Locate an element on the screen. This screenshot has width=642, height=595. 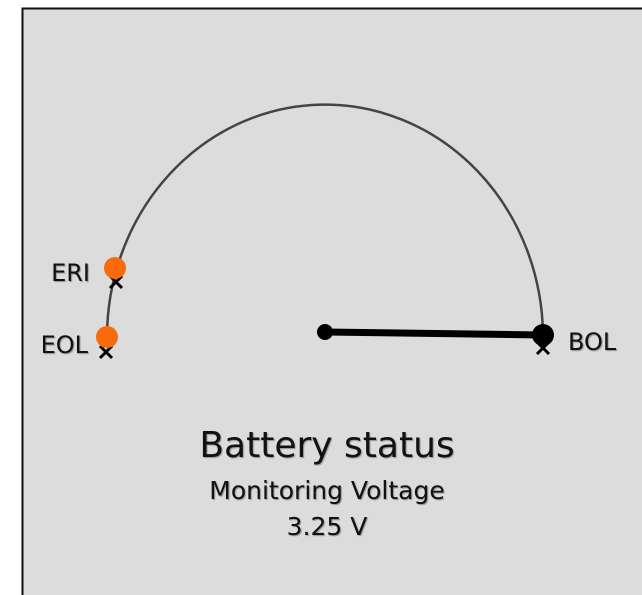
status-reading: 3.25 V is located at coordinates (327, 526).